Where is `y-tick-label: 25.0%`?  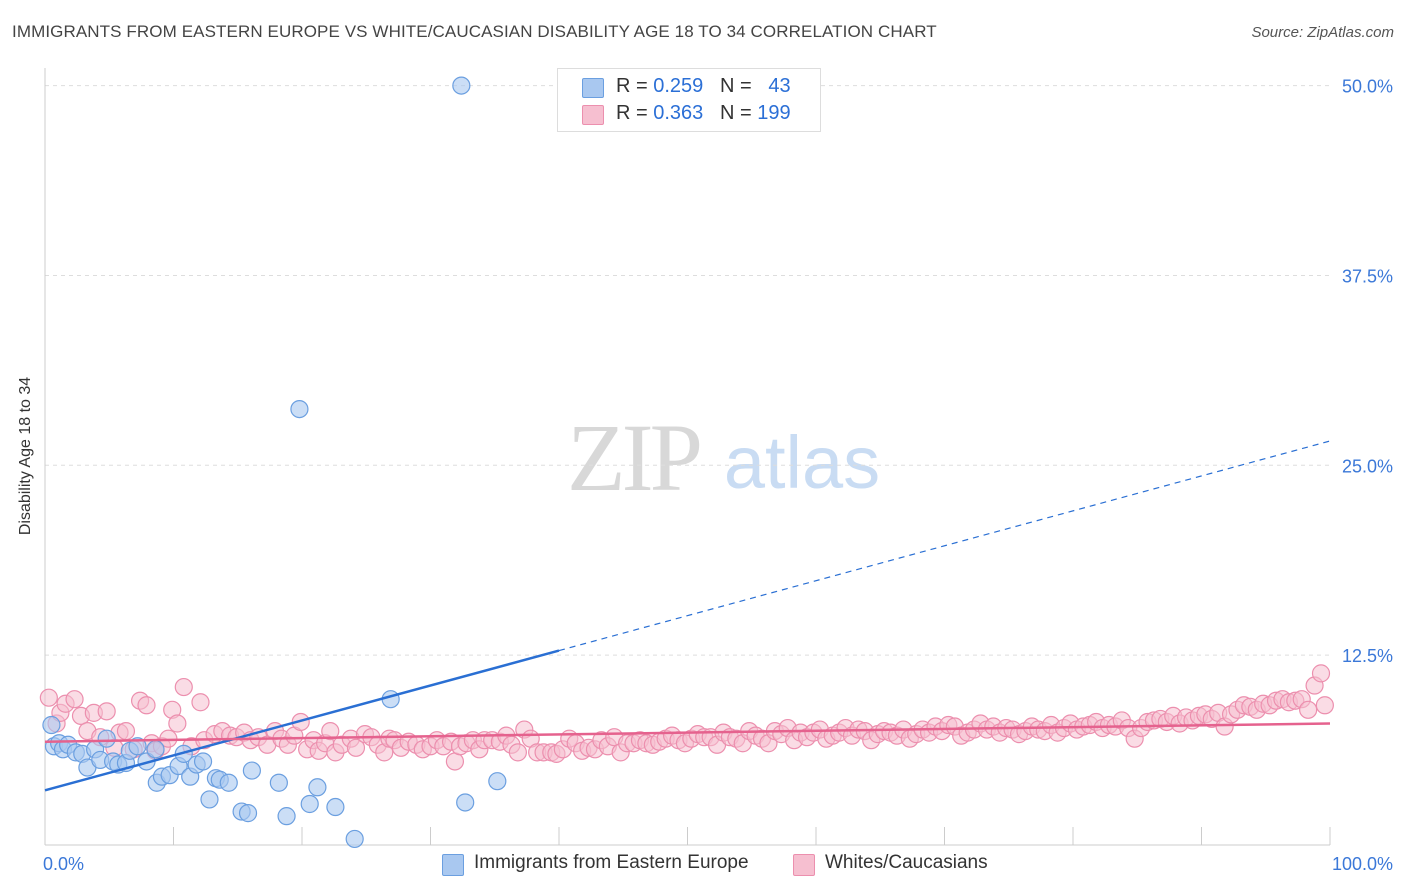
y-tick-label: 25.0% is located at coordinates (1367, 466).